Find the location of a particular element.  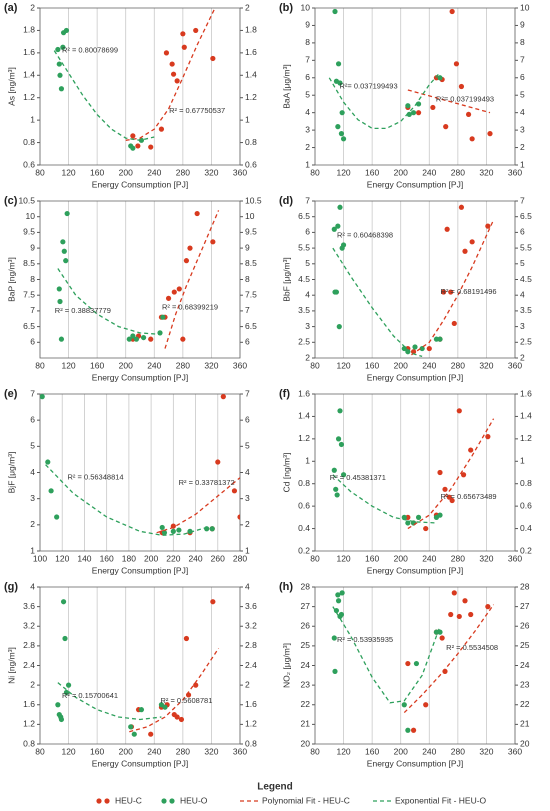

y-tick-label: 0.8 is located at coordinates (29, 743).